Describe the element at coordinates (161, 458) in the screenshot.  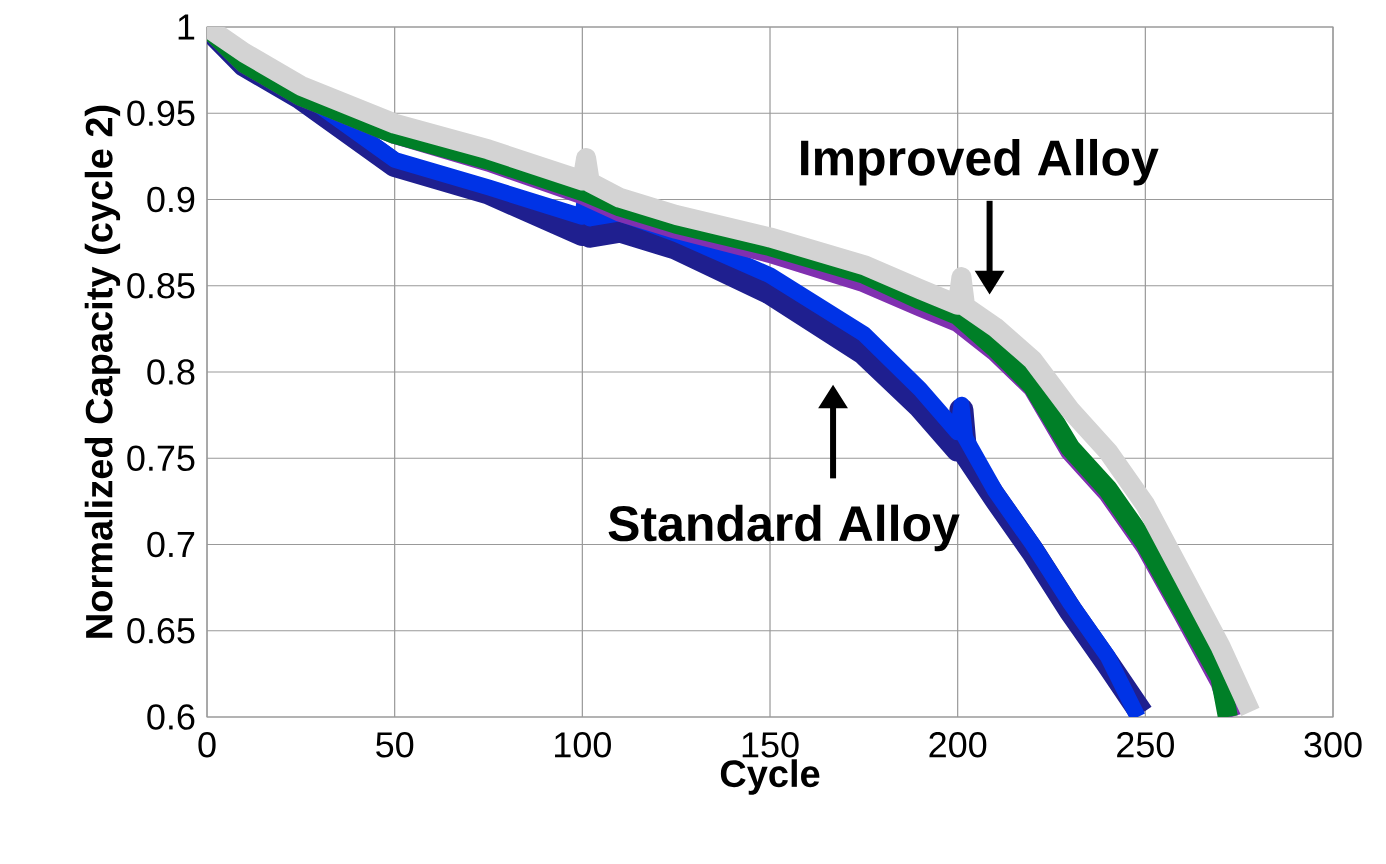
I see `y-tick-label: 0.75` at that location.